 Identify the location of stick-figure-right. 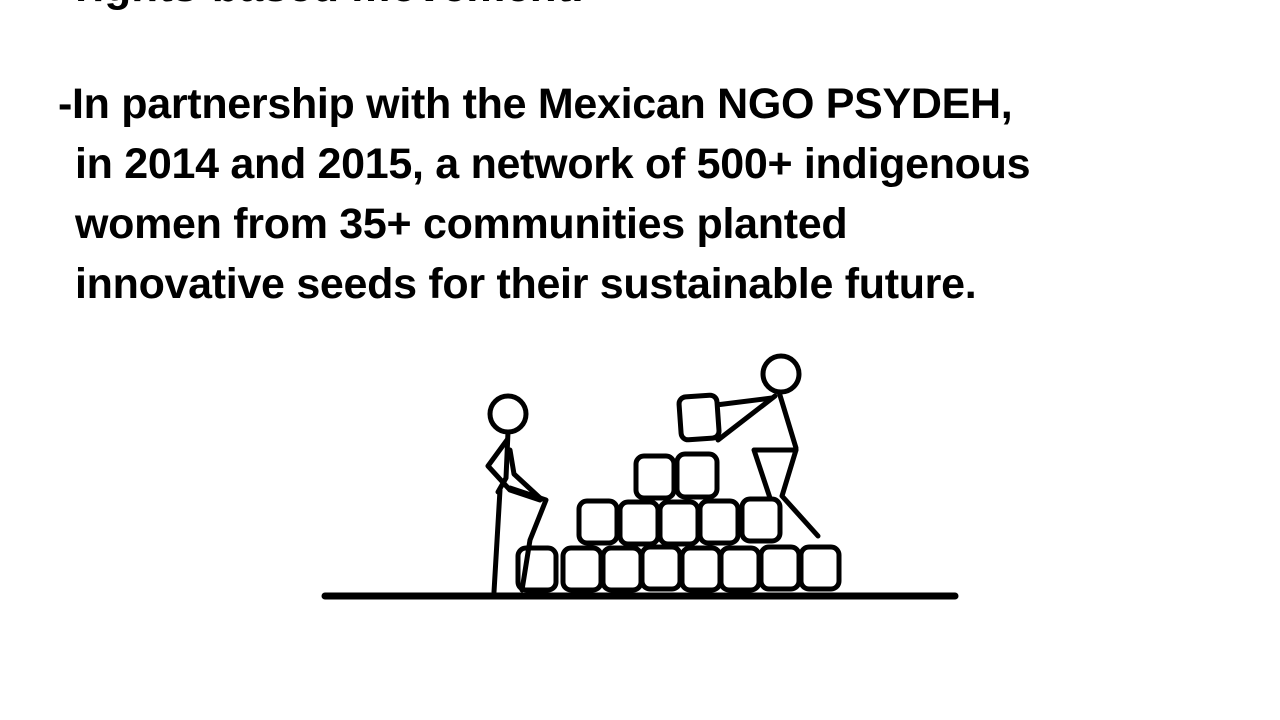
(767, 446).